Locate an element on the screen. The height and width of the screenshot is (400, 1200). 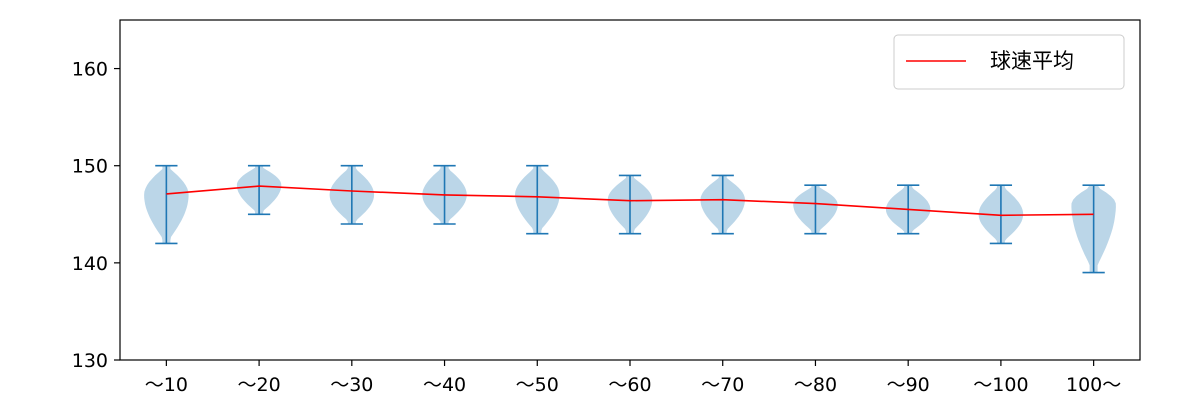
y-tick-label: 160 is located at coordinates (90, 70).